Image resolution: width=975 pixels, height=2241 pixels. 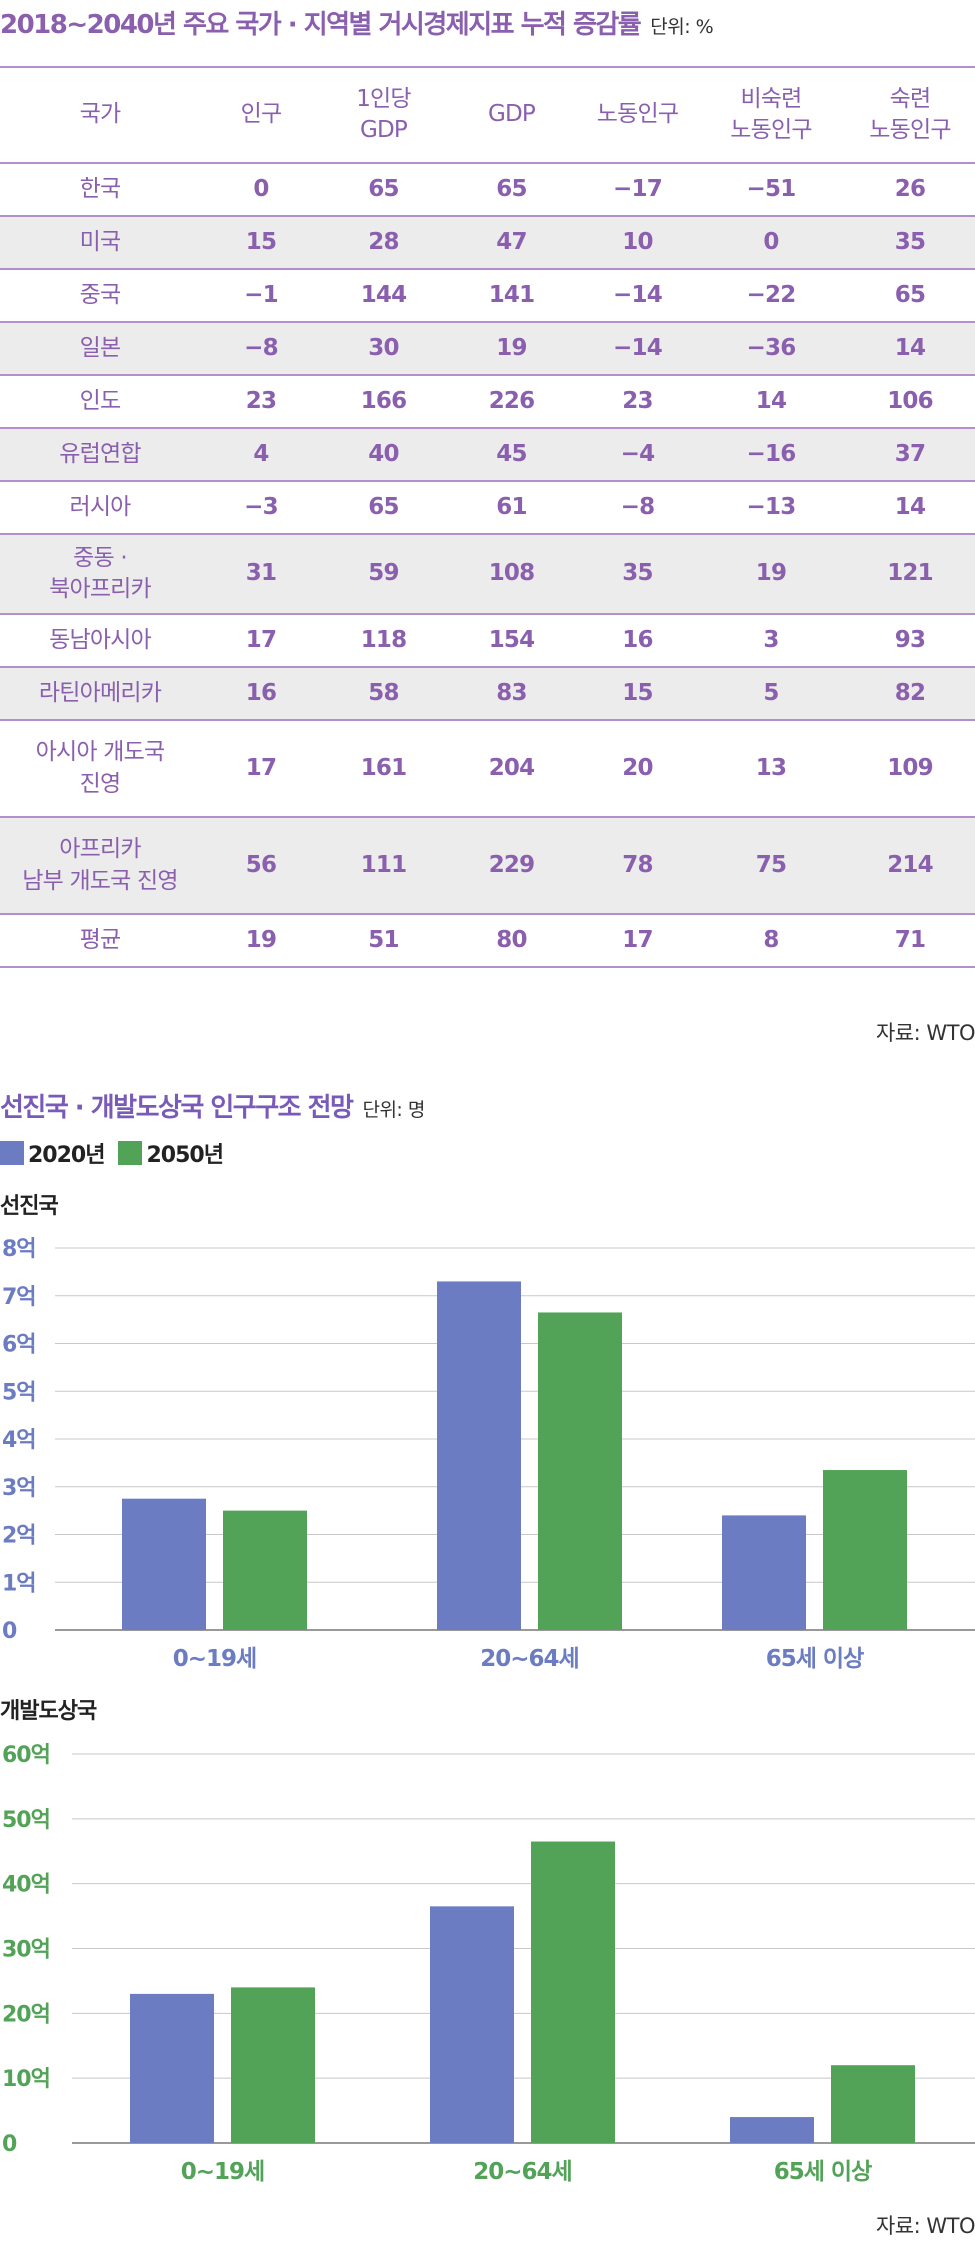 I want to click on value-cell: 83, so click(x=511, y=692).